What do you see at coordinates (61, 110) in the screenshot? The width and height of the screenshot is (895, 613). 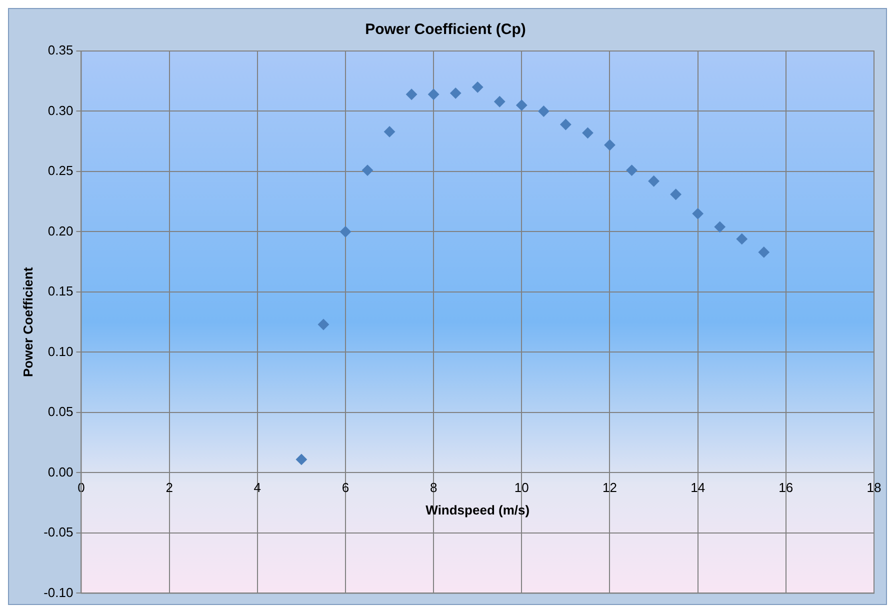 I see `y-tick-label: 0.30` at bounding box center [61, 110].